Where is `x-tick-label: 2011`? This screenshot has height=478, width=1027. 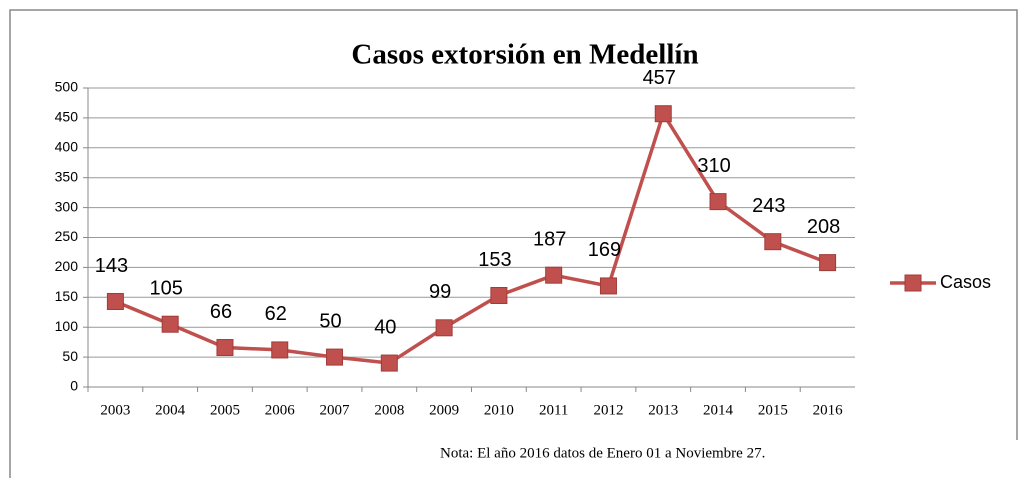
x-tick-label: 2011 is located at coordinates (553, 410).